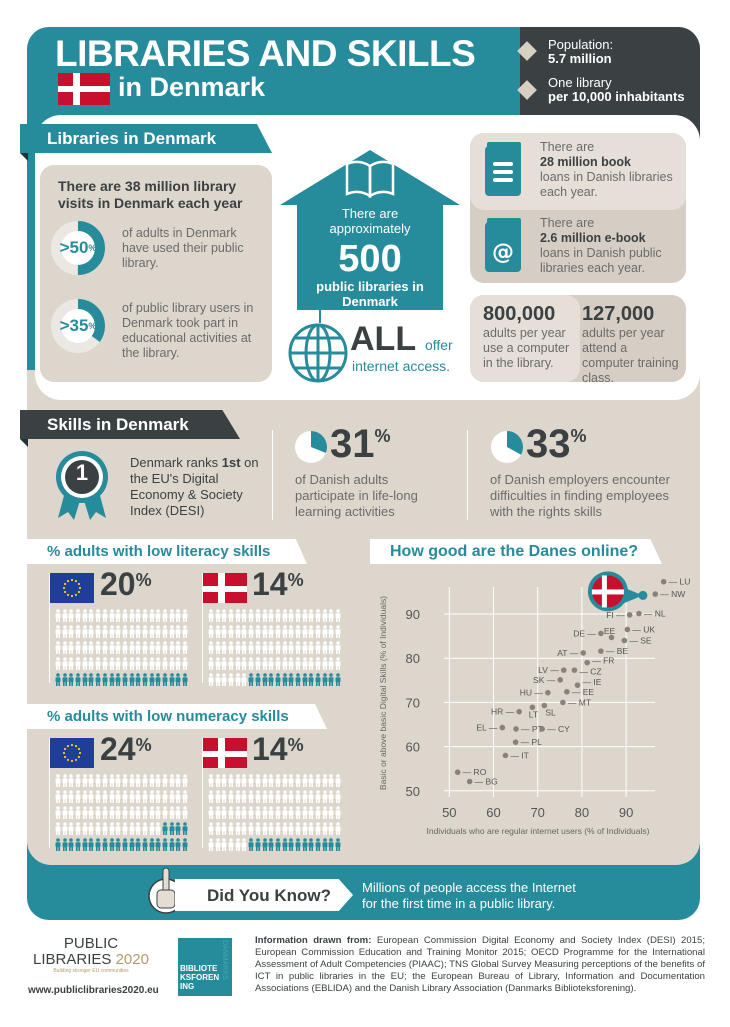 The image size is (730, 1027). I want to click on website-link: www.publiclibraries2020.eu, so click(93, 990).